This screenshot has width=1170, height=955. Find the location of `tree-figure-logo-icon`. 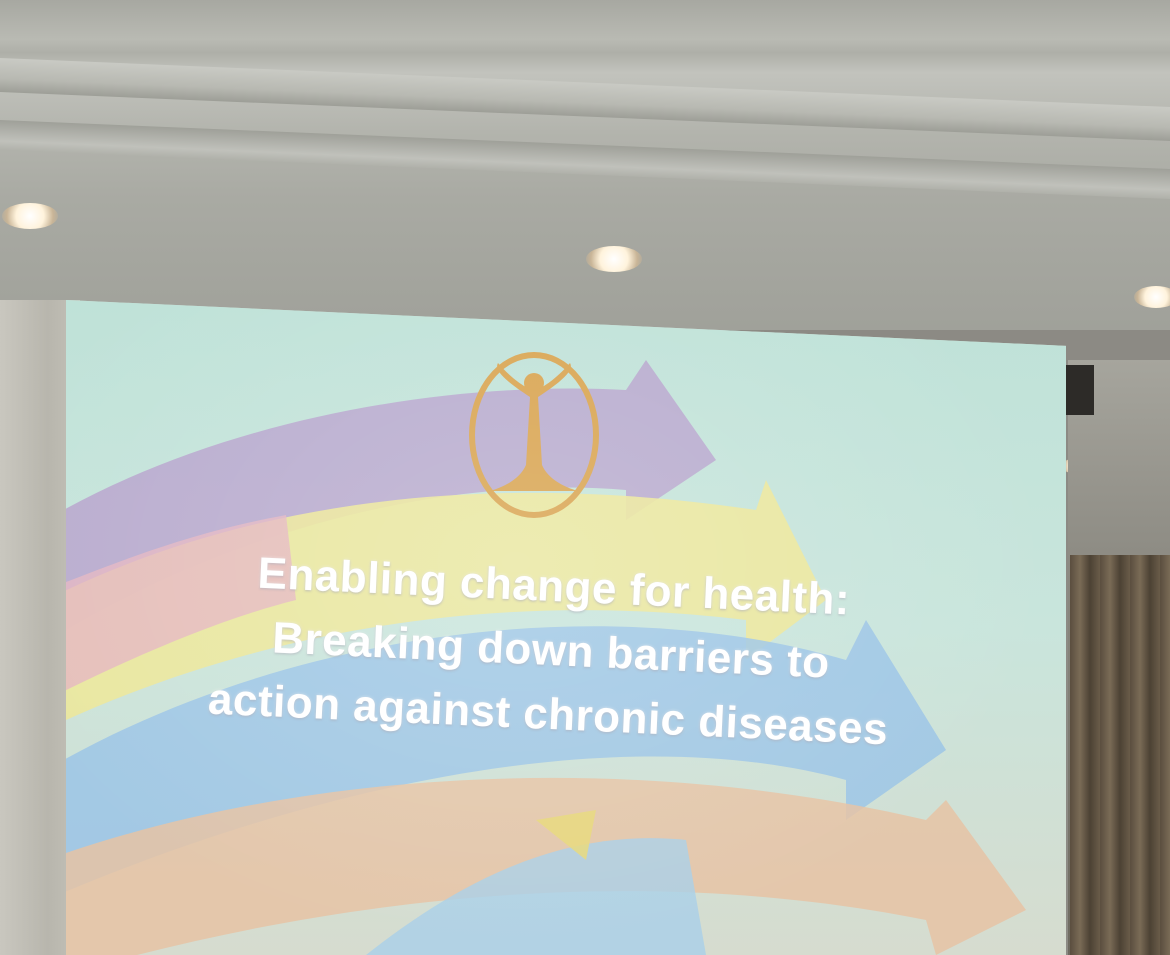

tree-figure-logo-icon is located at coordinates (534, 435).